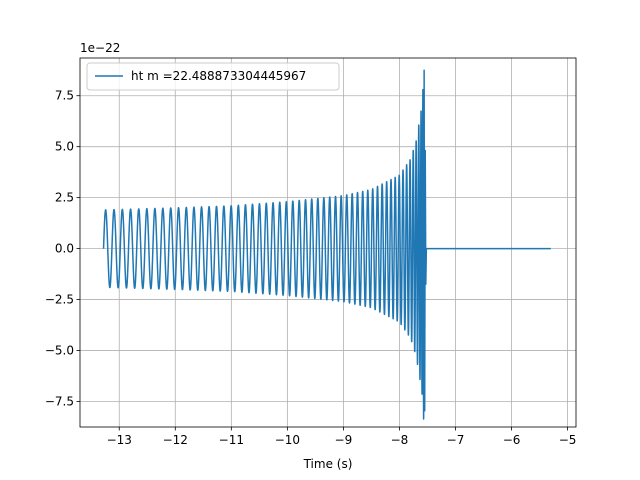 Image resolution: width=640 pixels, height=480 pixels. I want to click on x-tick-label: −6, so click(512, 440).